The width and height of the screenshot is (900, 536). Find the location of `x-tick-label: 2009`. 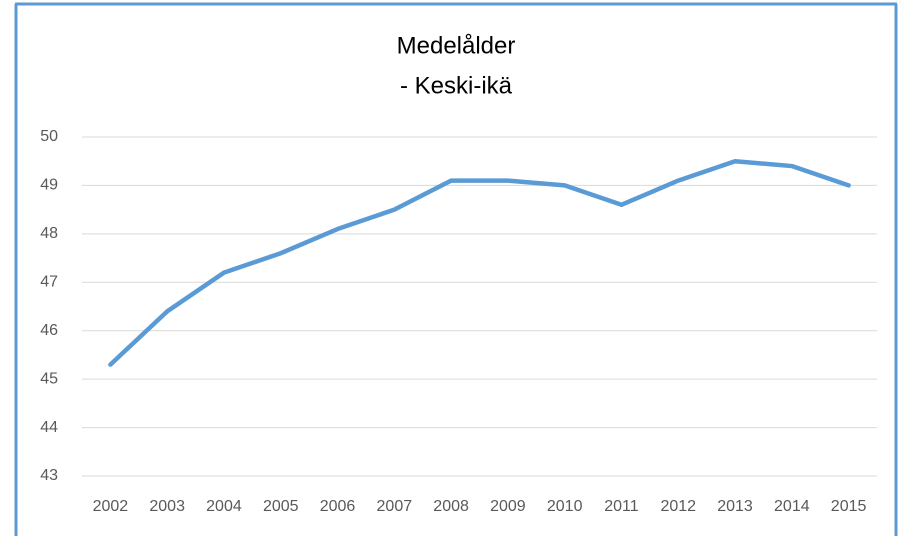

x-tick-label: 2009 is located at coordinates (508, 506).